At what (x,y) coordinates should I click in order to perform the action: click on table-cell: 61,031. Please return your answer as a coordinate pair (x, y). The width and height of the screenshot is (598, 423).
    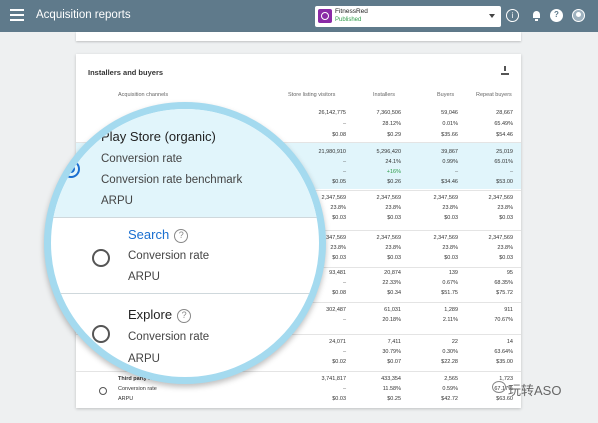
    Looking at the image, I should click on (392, 310).